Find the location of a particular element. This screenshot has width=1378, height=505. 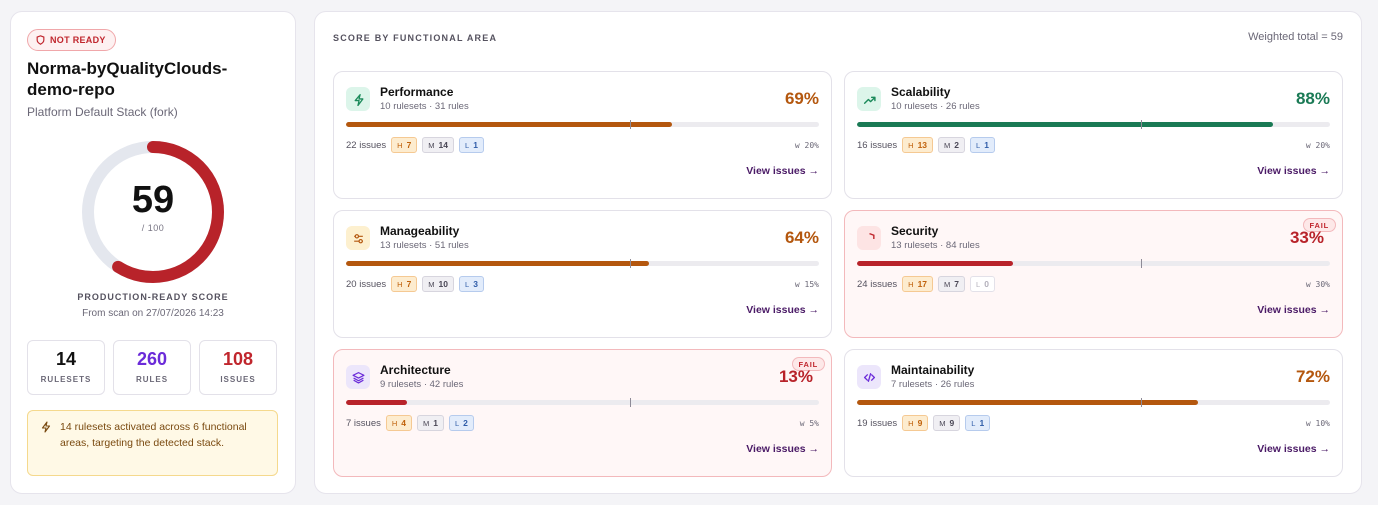

area-weight: w 30% is located at coordinates (1317, 284).